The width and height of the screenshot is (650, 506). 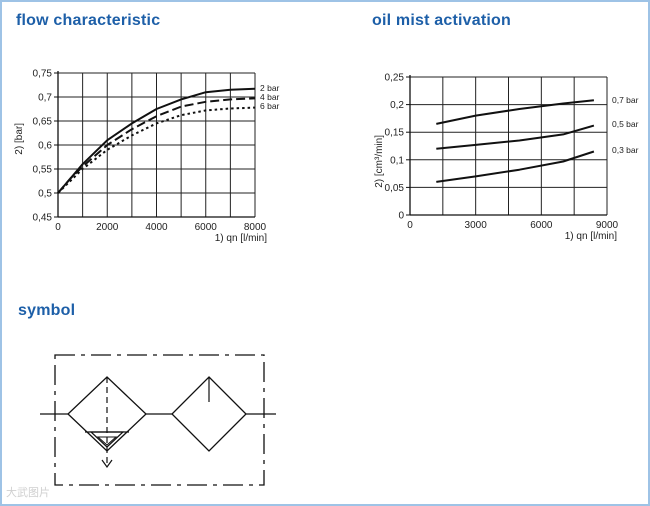 What do you see at coordinates (209, 414) in the screenshot?
I see `lubricator-diamond` at bounding box center [209, 414].